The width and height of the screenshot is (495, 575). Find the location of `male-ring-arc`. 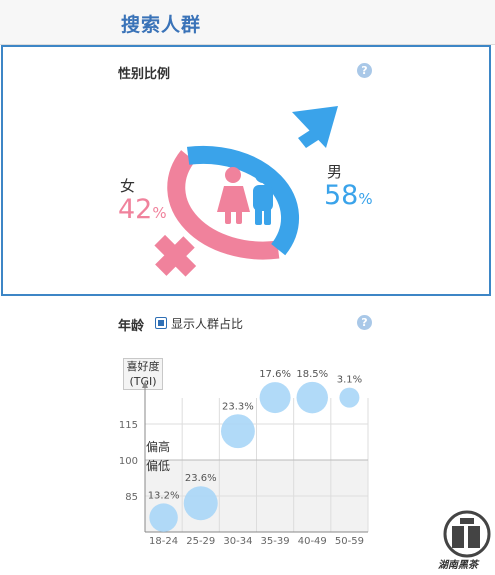

male-ring-arc is located at coordinates (243, 200).